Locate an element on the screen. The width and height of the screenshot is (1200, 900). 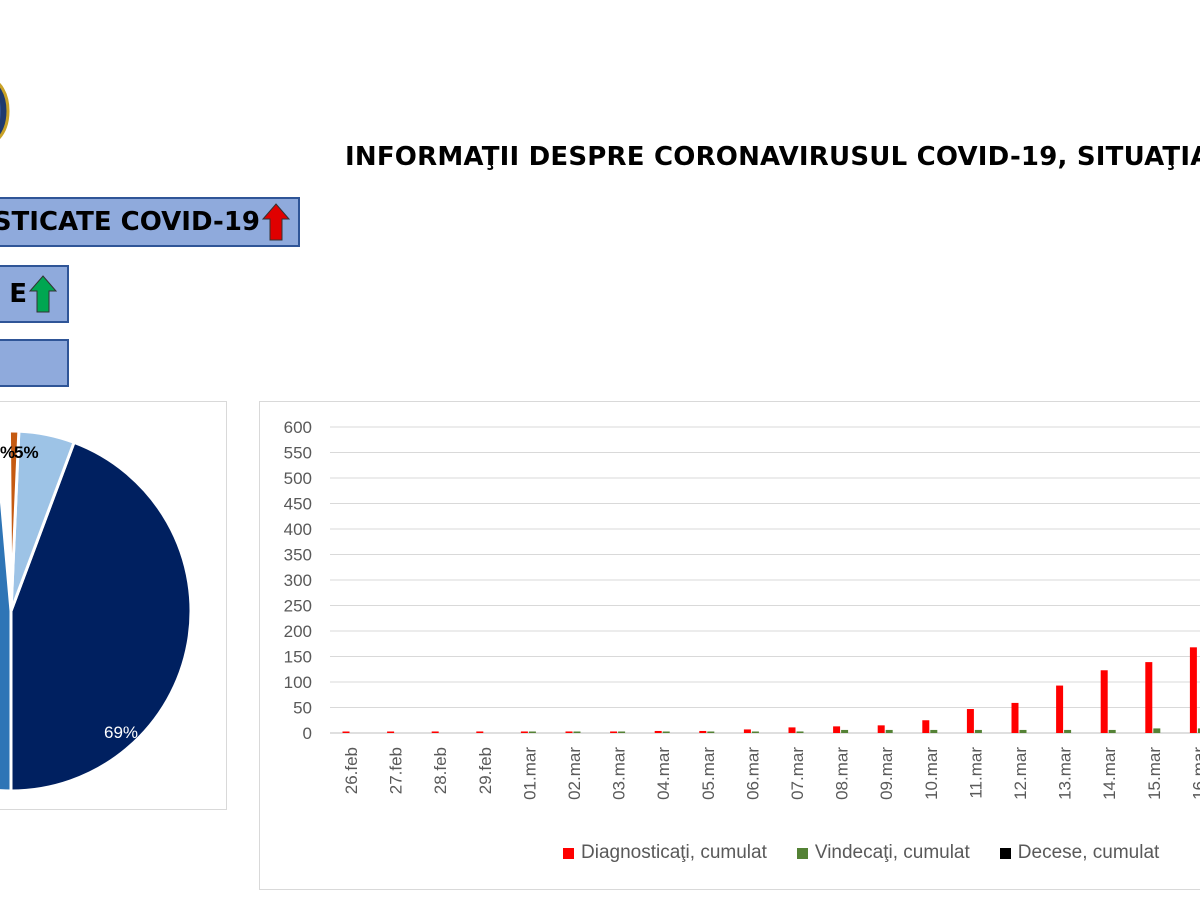
pie-chart: 69% 5%% is located at coordinates (96, 611).